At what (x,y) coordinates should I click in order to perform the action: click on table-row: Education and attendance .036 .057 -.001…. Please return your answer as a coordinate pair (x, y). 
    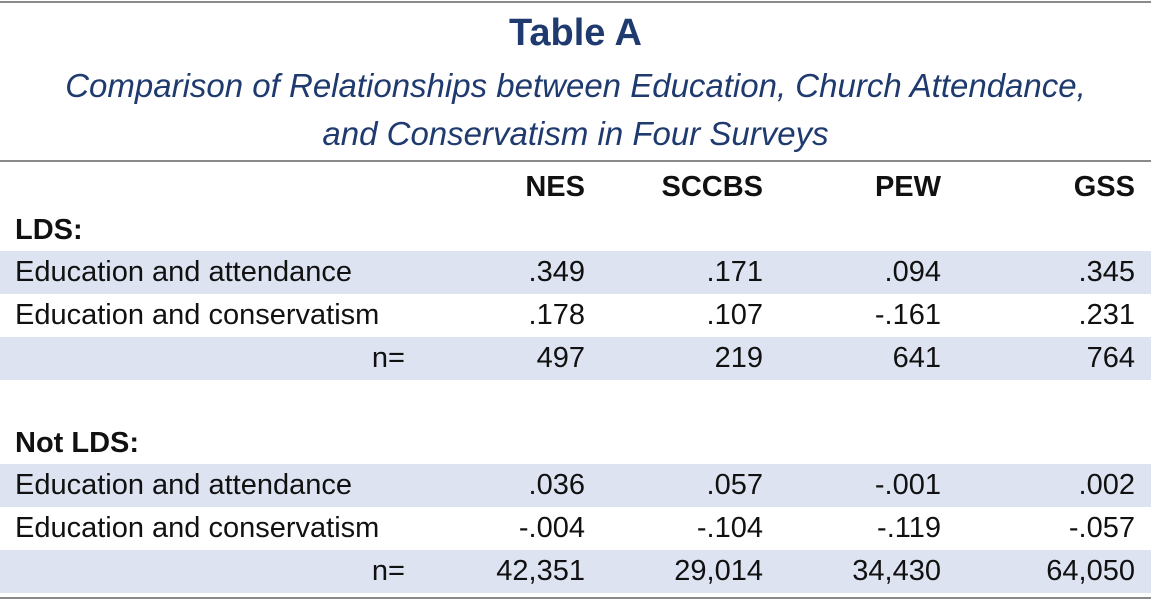
    Looking at the image, I should click on (575, 485).